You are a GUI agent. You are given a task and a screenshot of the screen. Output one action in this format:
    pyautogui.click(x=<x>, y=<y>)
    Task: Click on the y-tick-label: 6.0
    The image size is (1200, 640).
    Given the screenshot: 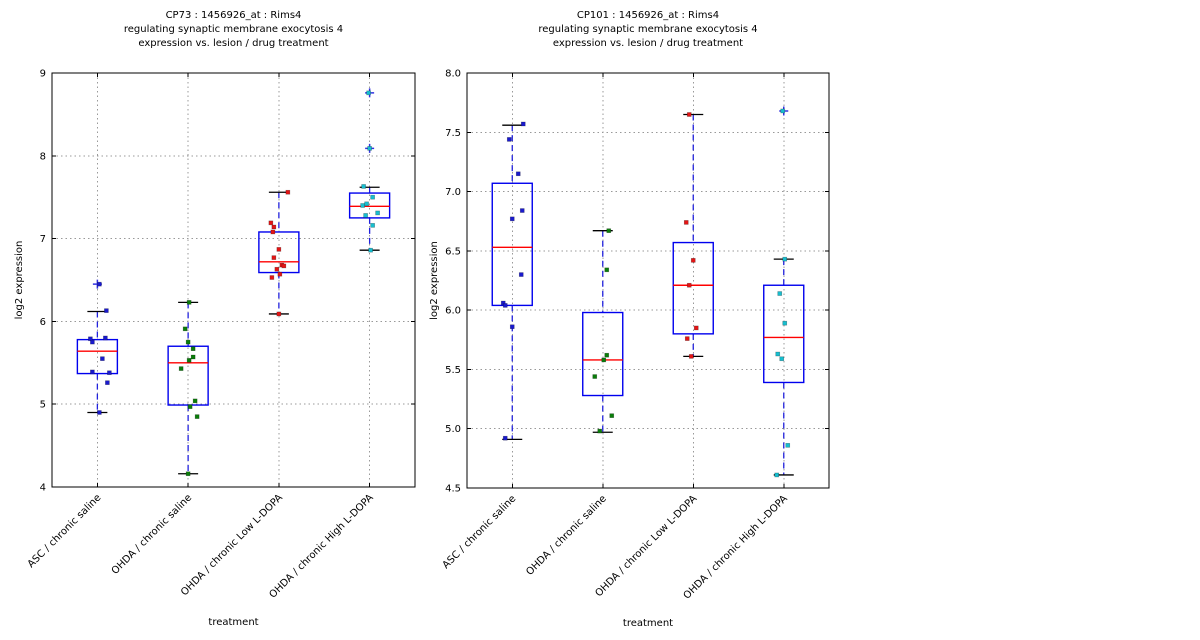 What is the action you would take?
    pyautogui.click(x=453, y=311)
    